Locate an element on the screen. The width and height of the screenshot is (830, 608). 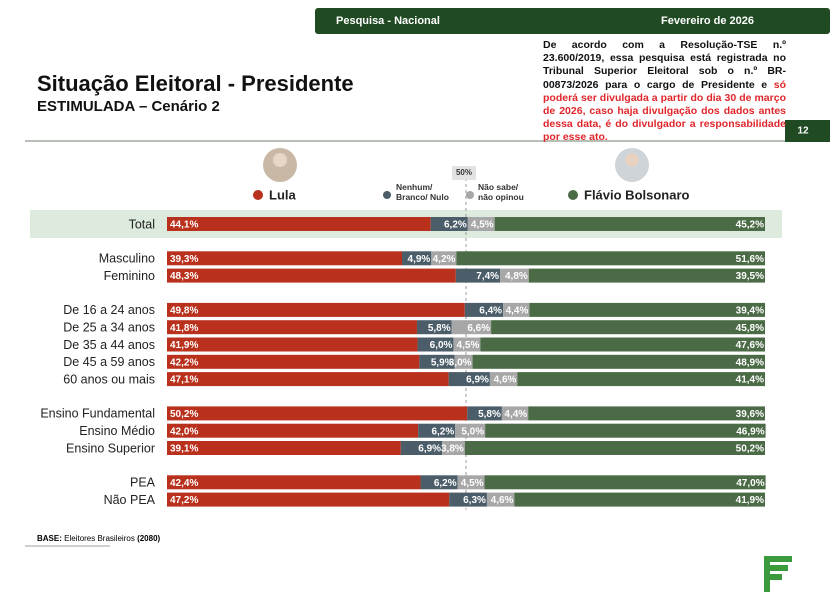
legend-label: Flávio Bolsonaro is located at coordinates (637, 194).